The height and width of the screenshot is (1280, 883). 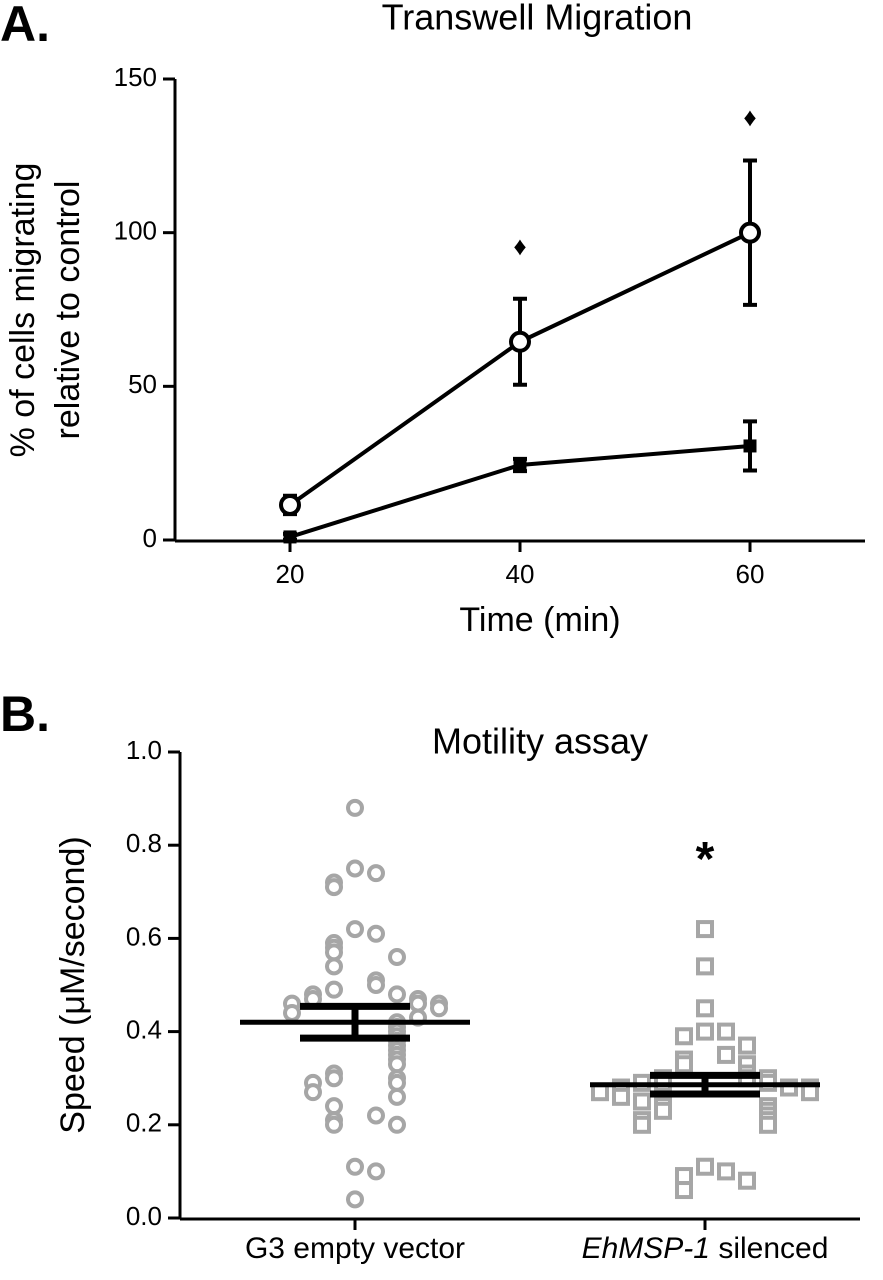 What do you see at coordinates (68, 310) in the screenshot?
I see `y-axis-label: relative to control` at bounding box center [68, 310].